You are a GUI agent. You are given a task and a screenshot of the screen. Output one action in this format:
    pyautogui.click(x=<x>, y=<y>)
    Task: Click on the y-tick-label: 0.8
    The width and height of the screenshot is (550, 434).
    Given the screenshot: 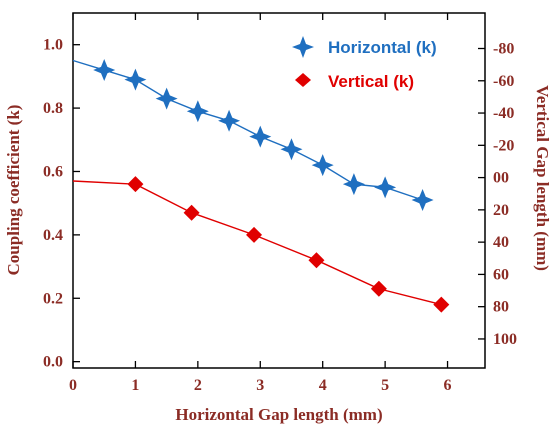 What is the action you would take?
    pyautogui.click(x=53, y=108)
    